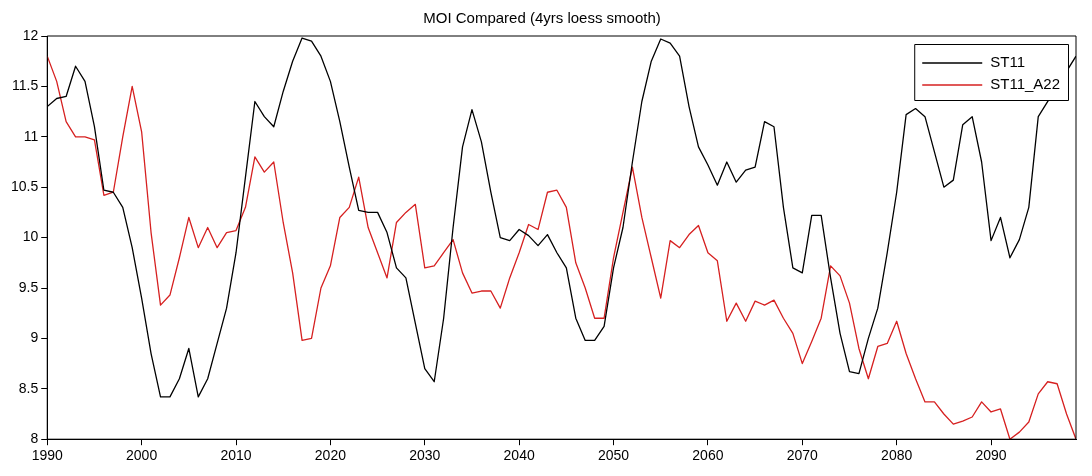  Describe the element at coordinates (28, 387) in the screenshot. I see `y-tick-label: 8.5` at that location.